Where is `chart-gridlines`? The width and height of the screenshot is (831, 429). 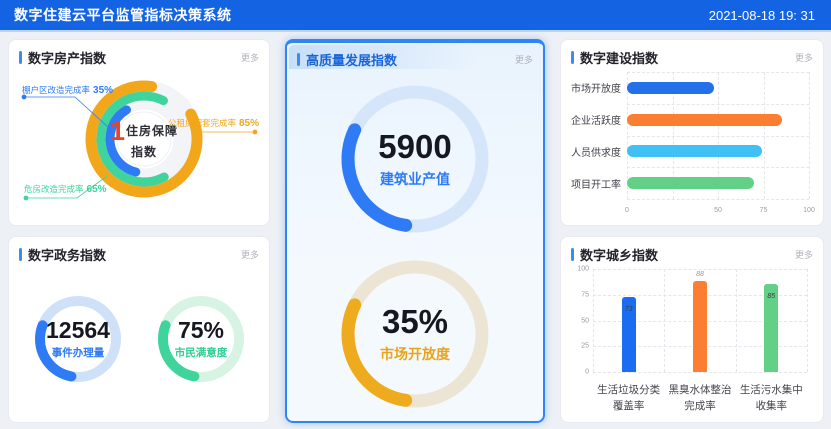
chart-gridlines is located at coordinates (718, 136).